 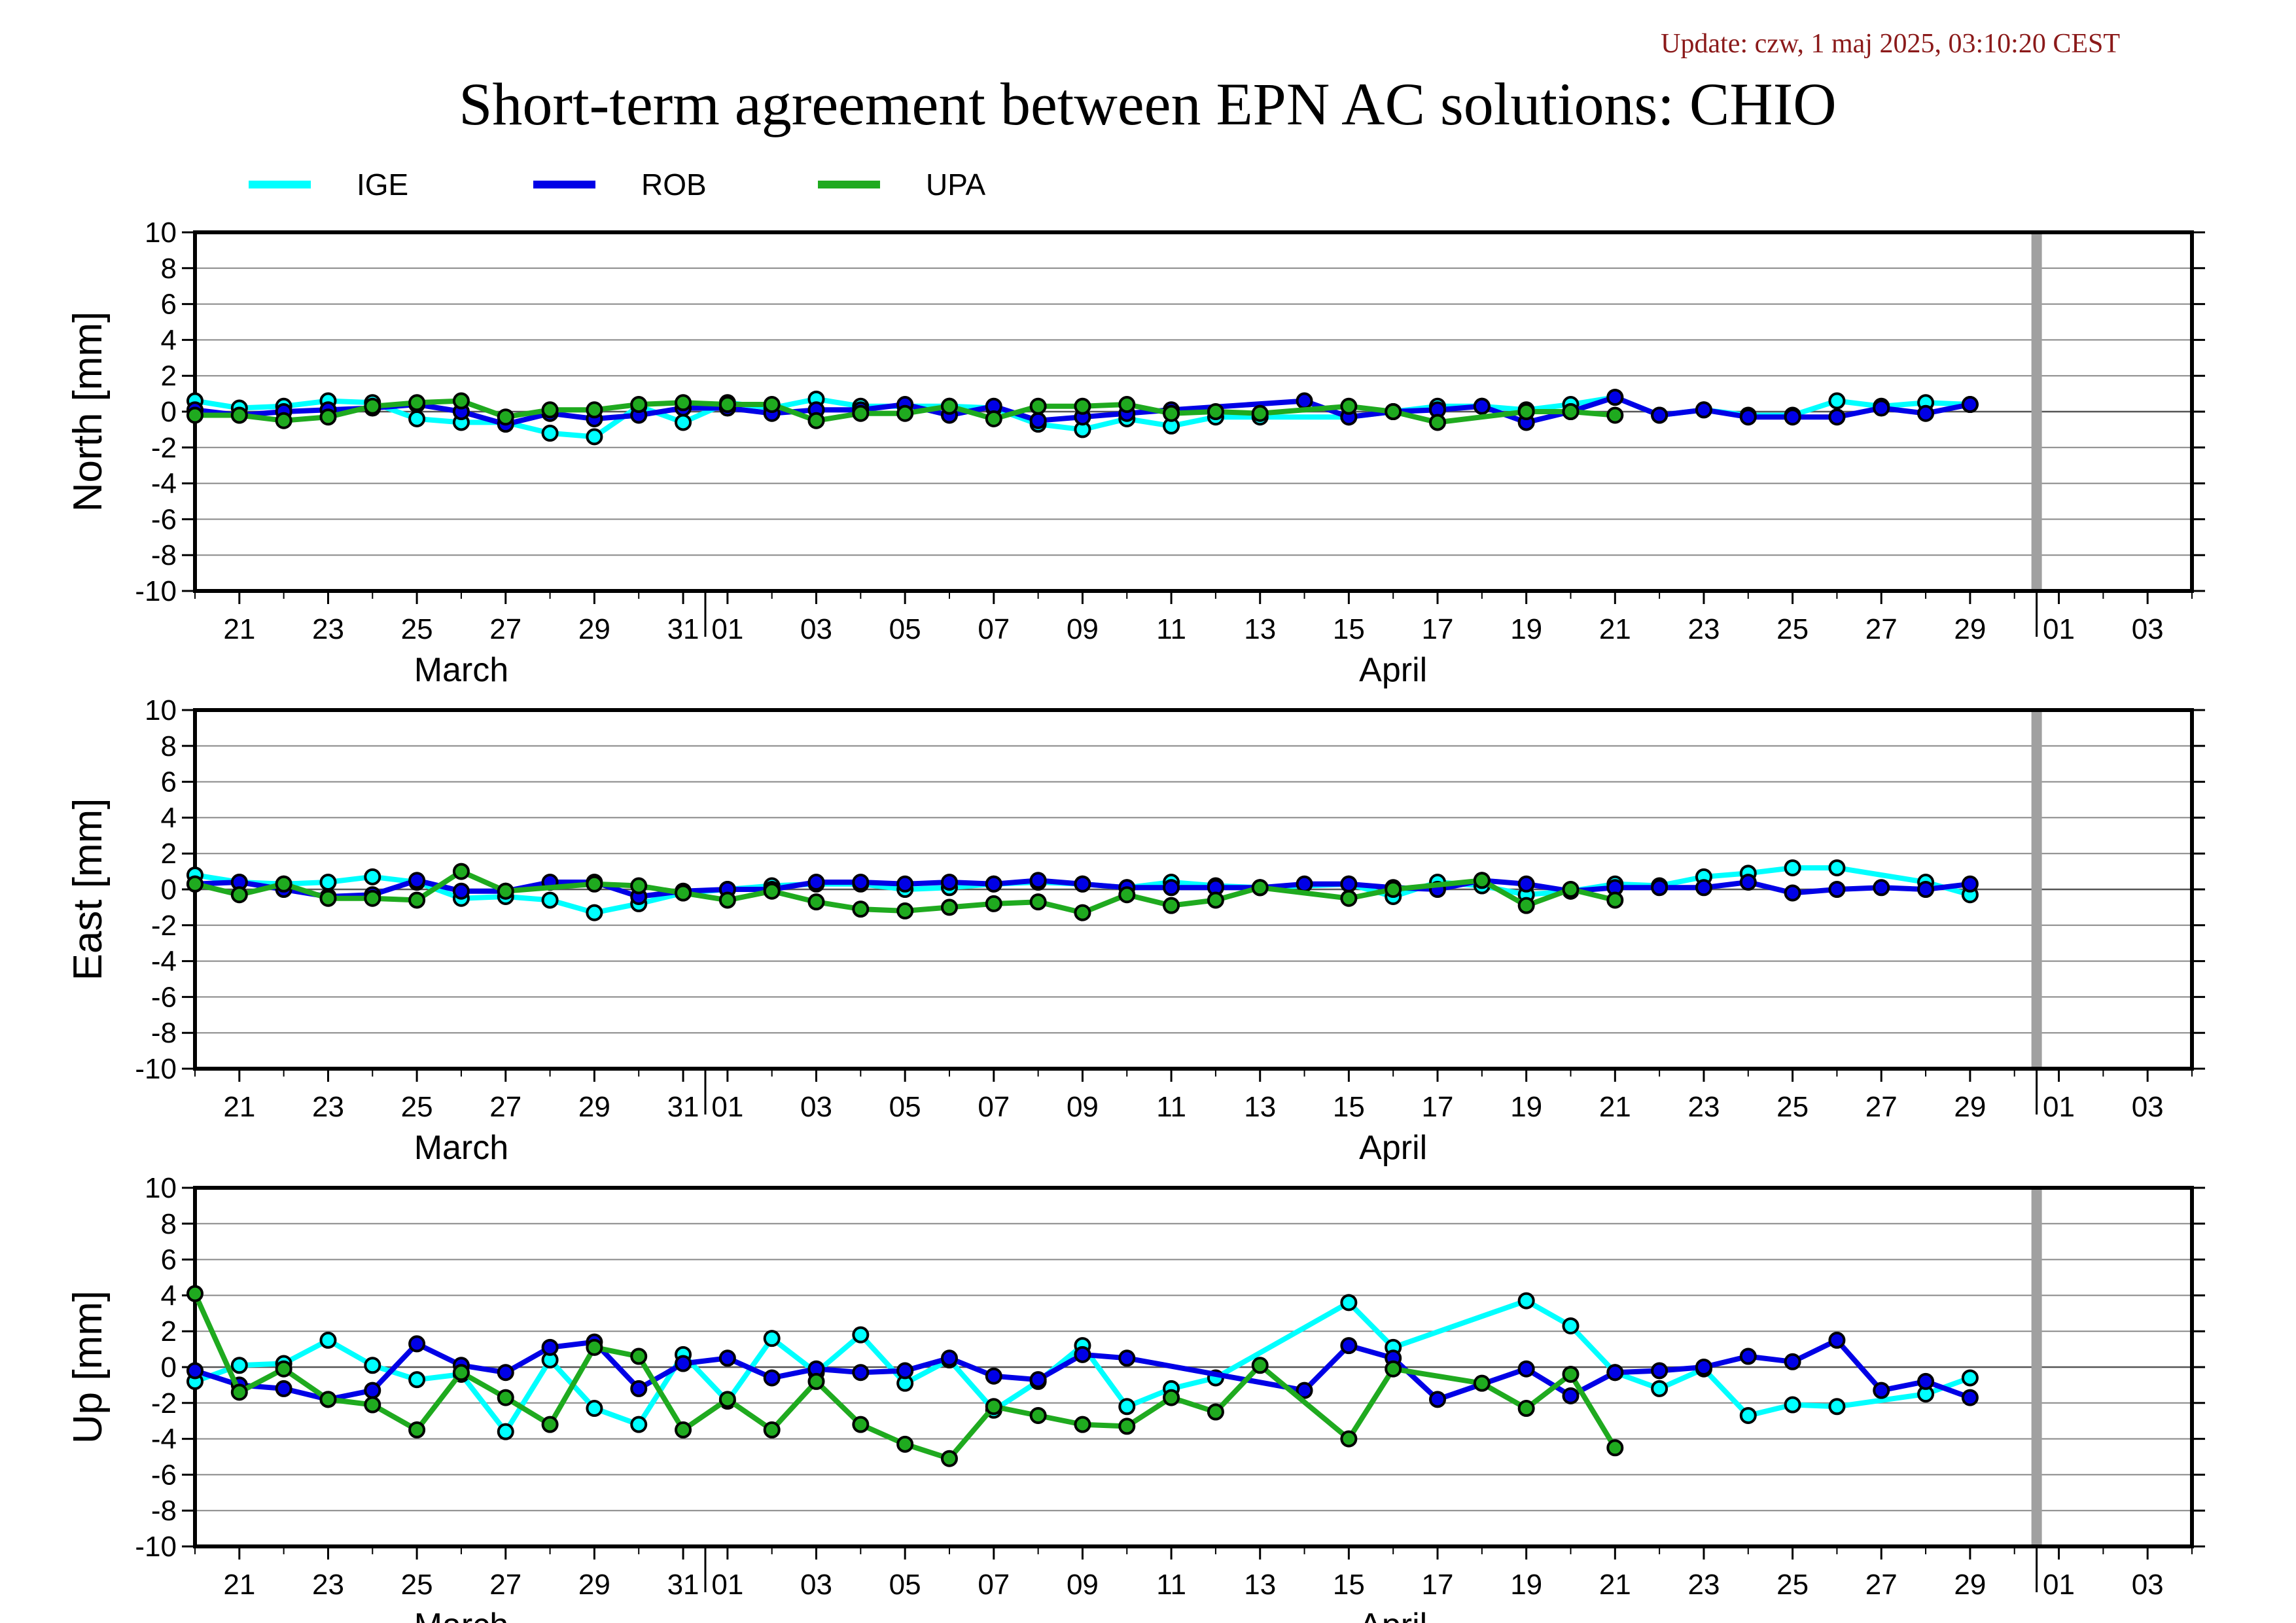 I want to click on x-tick-label: 15, so click(x=1349, y=1585).